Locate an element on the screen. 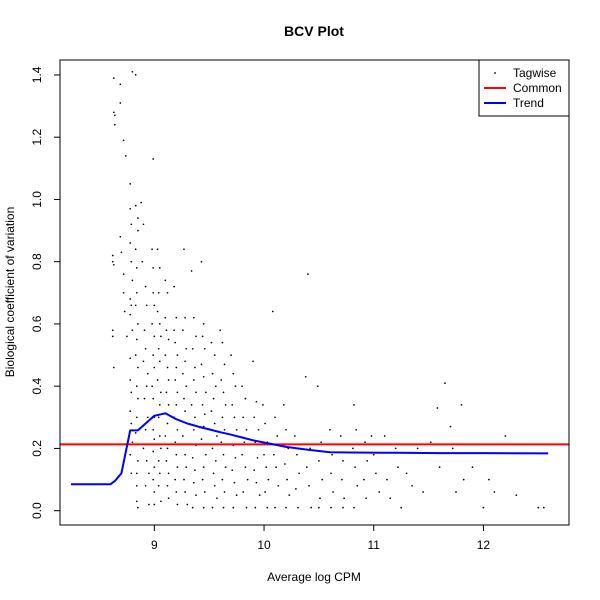  y-tick-label: 1.4 is located at coordinates (37, 74).